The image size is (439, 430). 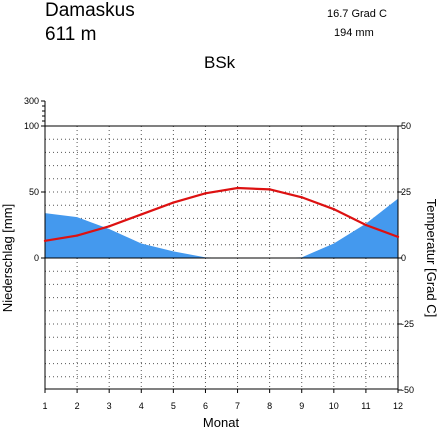 I want to click on left-tick-label: 0, so click(x=36, y=258).